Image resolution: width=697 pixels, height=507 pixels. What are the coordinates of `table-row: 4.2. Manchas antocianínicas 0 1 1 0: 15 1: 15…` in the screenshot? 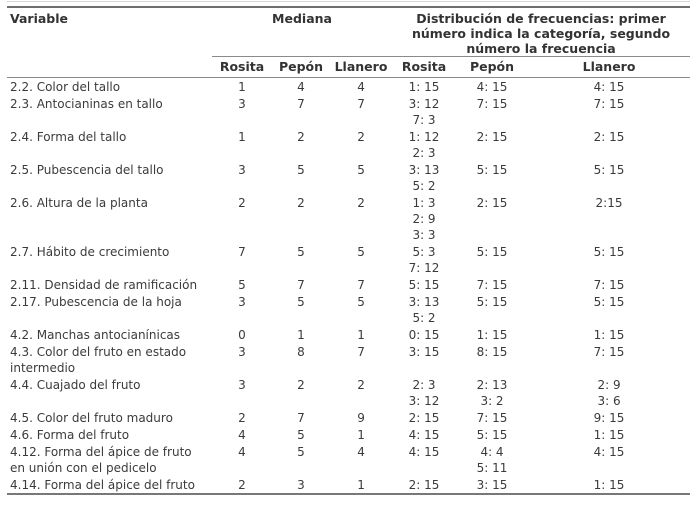 It's located at (348, 334).